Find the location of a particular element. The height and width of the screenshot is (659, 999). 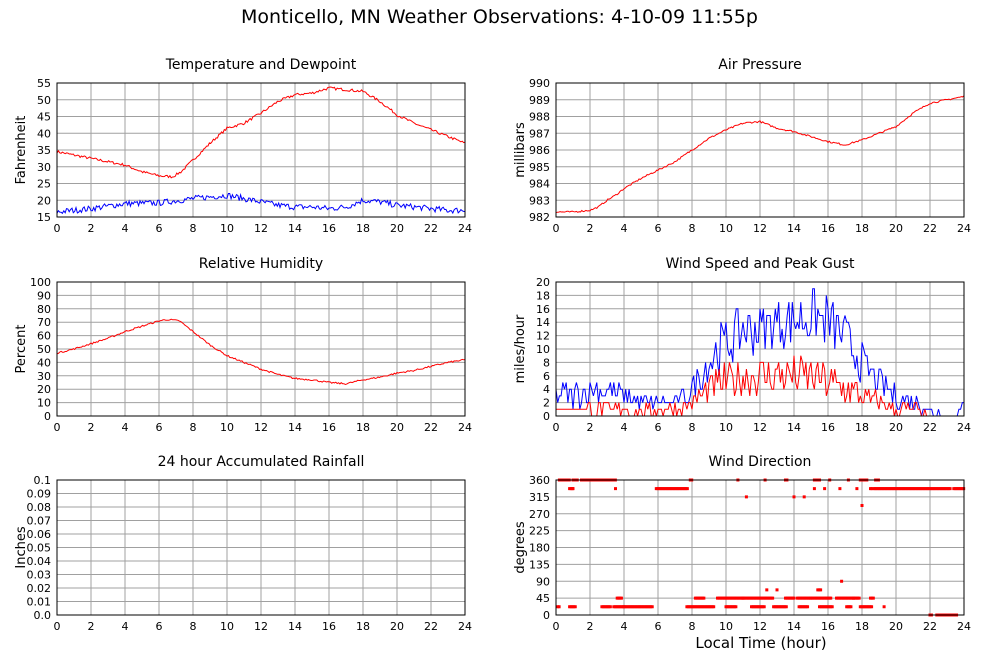

y-axis-label: millibars is located at coordinates (520, 150).